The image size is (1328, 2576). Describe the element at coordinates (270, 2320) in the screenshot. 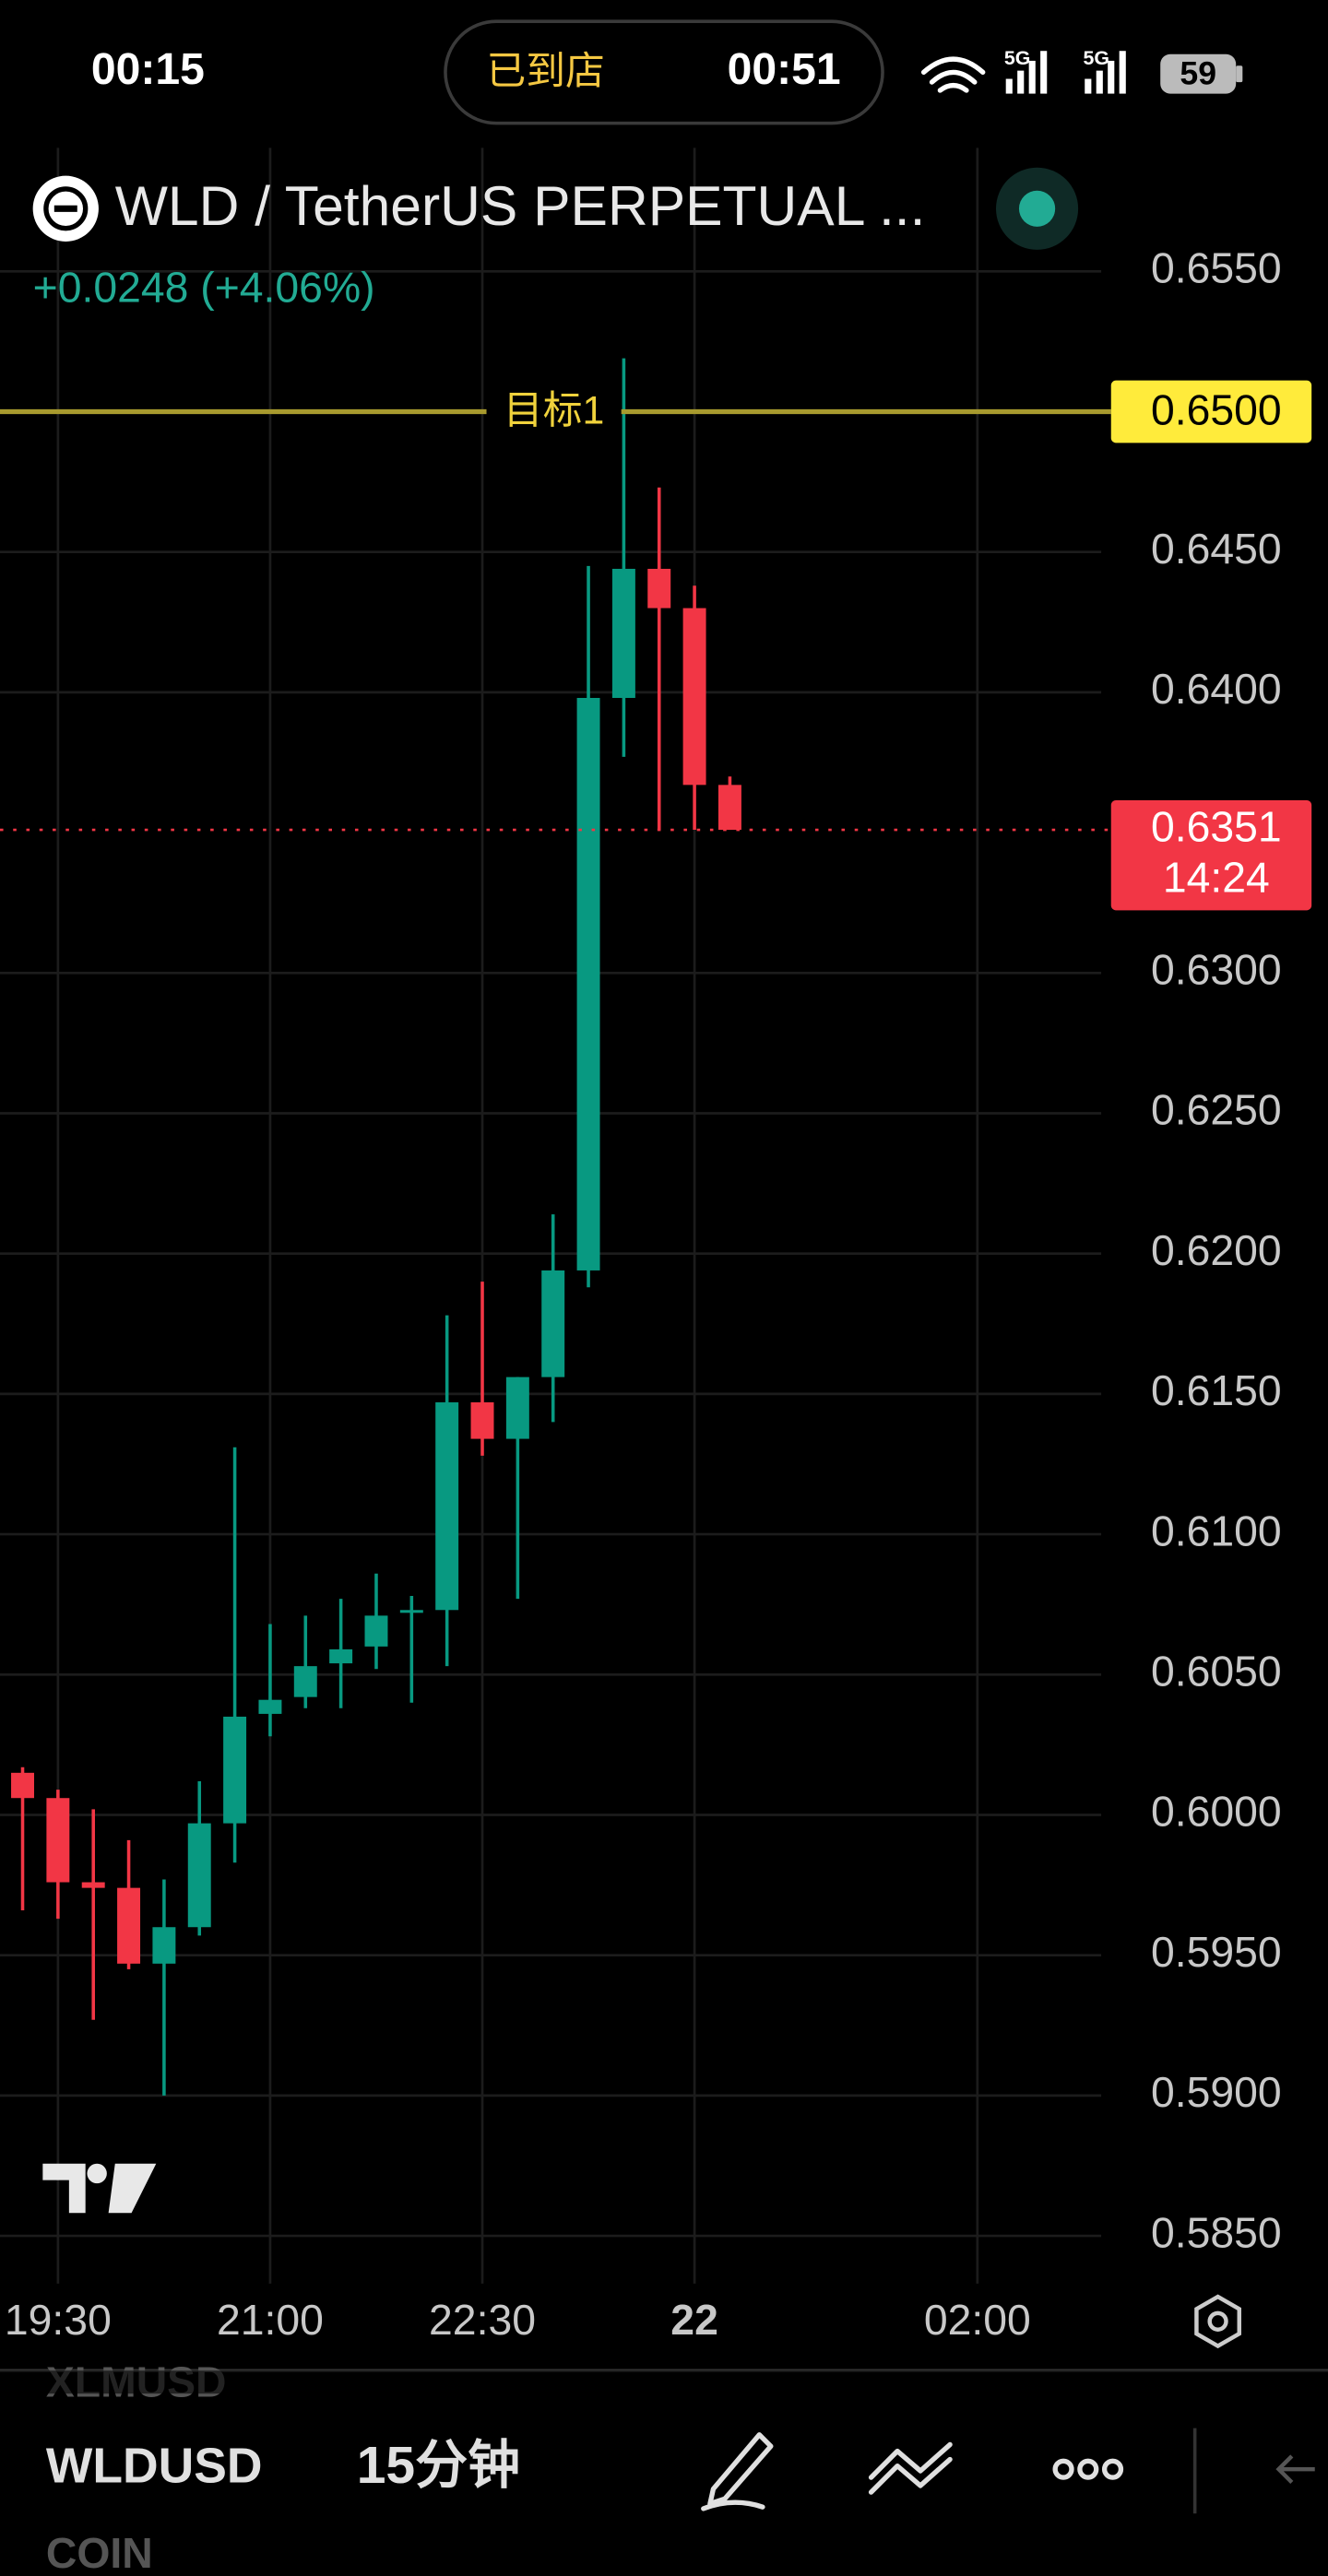

I see `x-tick-label: 21:00` at that location.